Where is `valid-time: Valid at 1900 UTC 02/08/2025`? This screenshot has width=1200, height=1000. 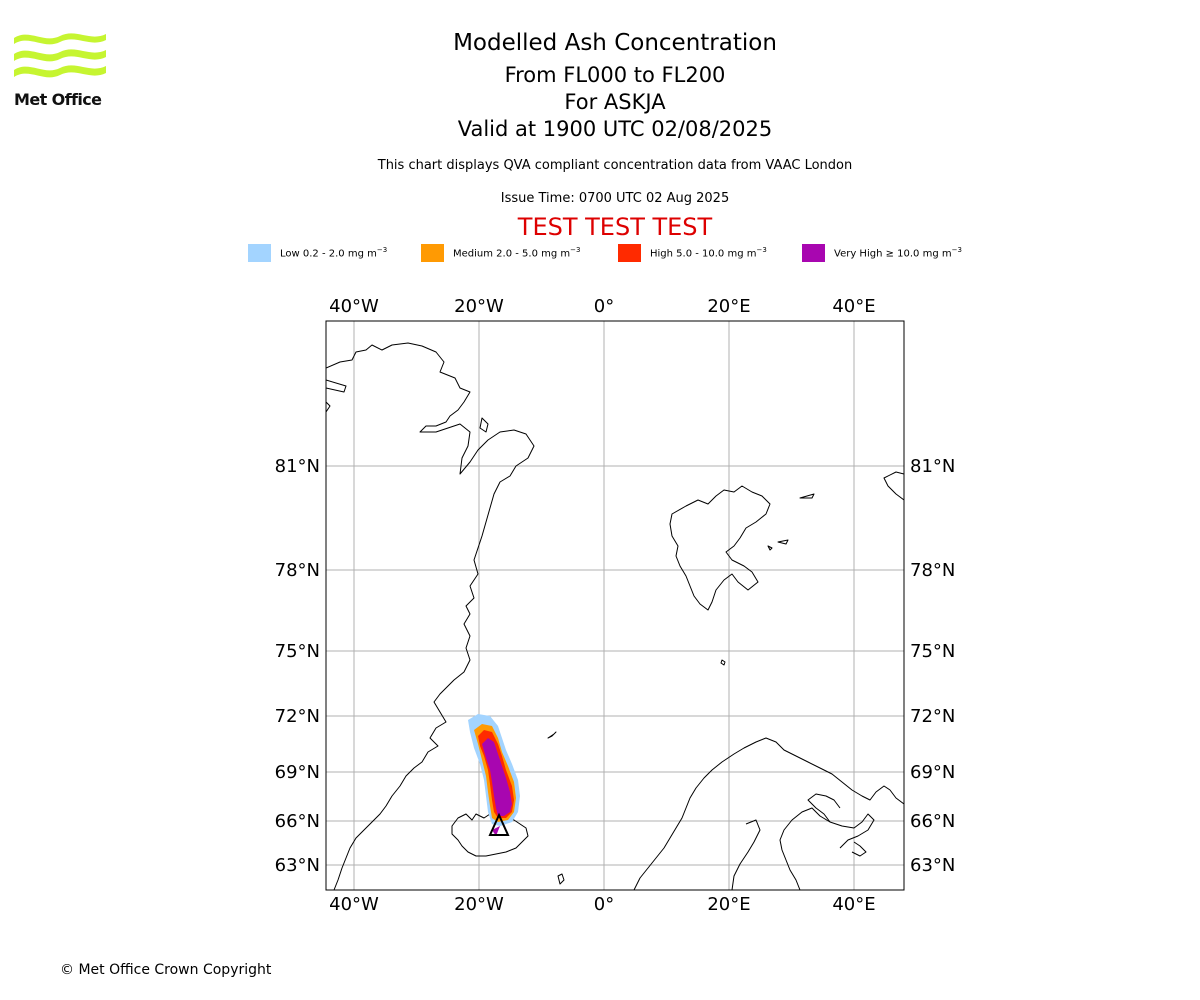 valid-time: Valid at 1900 UTC 02/08/2025 is located at coordinates (615, 129).